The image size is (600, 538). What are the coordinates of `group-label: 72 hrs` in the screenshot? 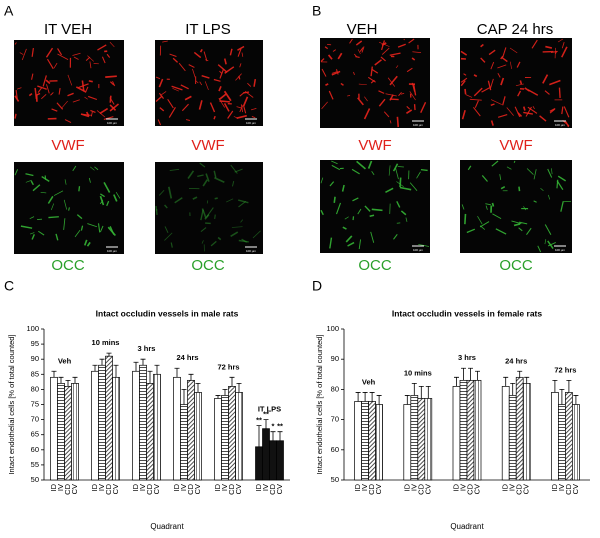 It's located at (228, 366).